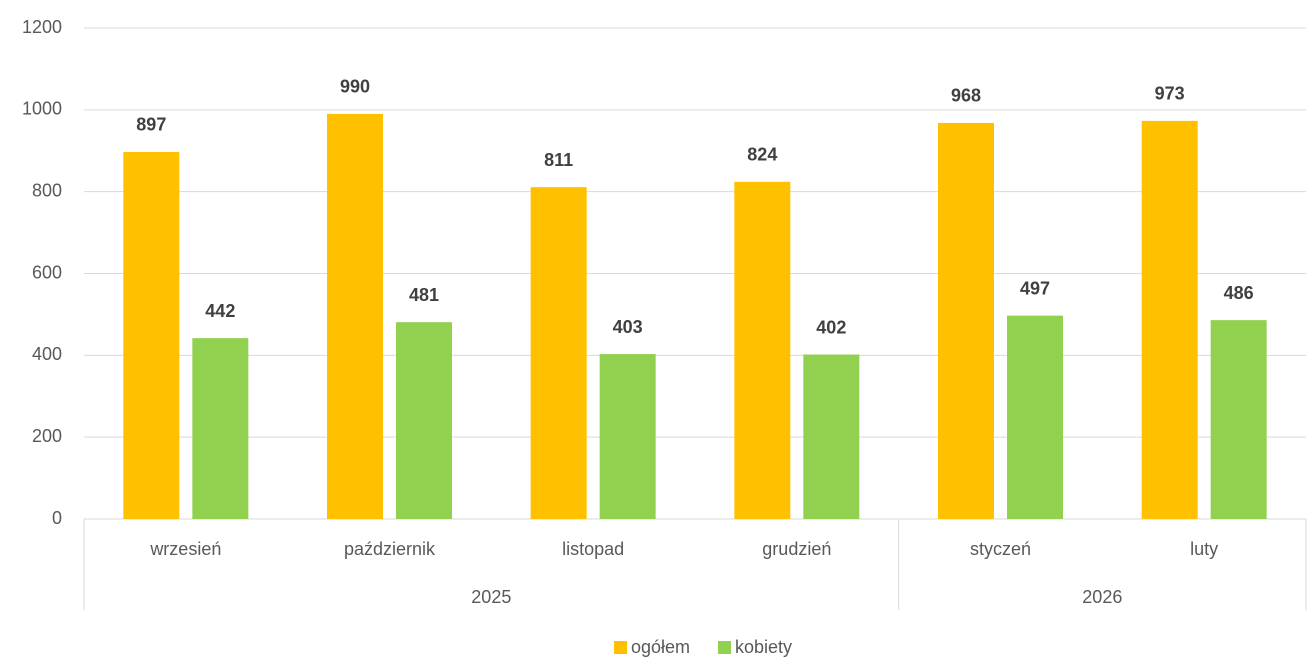 Image resolution: width=1314 pixels, height=662 pixels. I want to click on y-tick-label: 0, so click(57, 518).